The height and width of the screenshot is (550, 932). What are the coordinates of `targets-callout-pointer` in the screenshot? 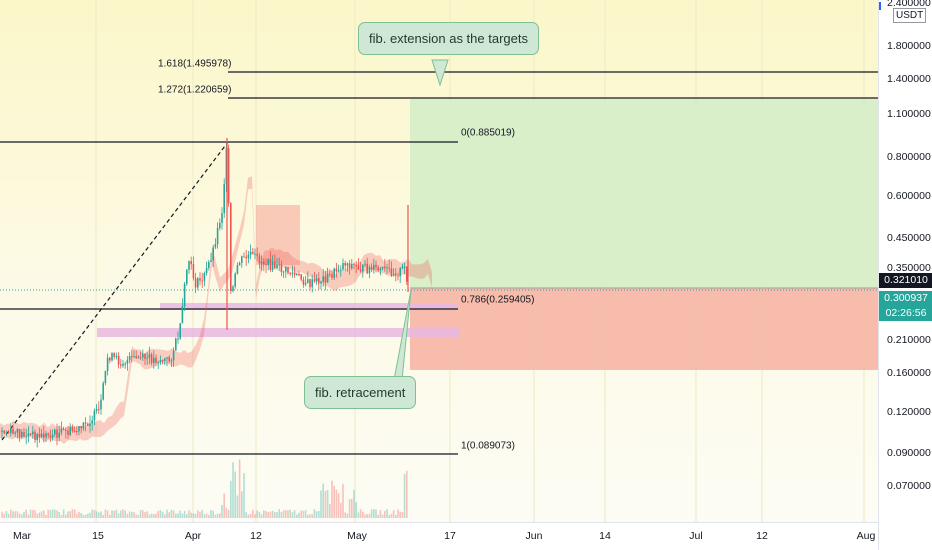 It's located at (440, 73).